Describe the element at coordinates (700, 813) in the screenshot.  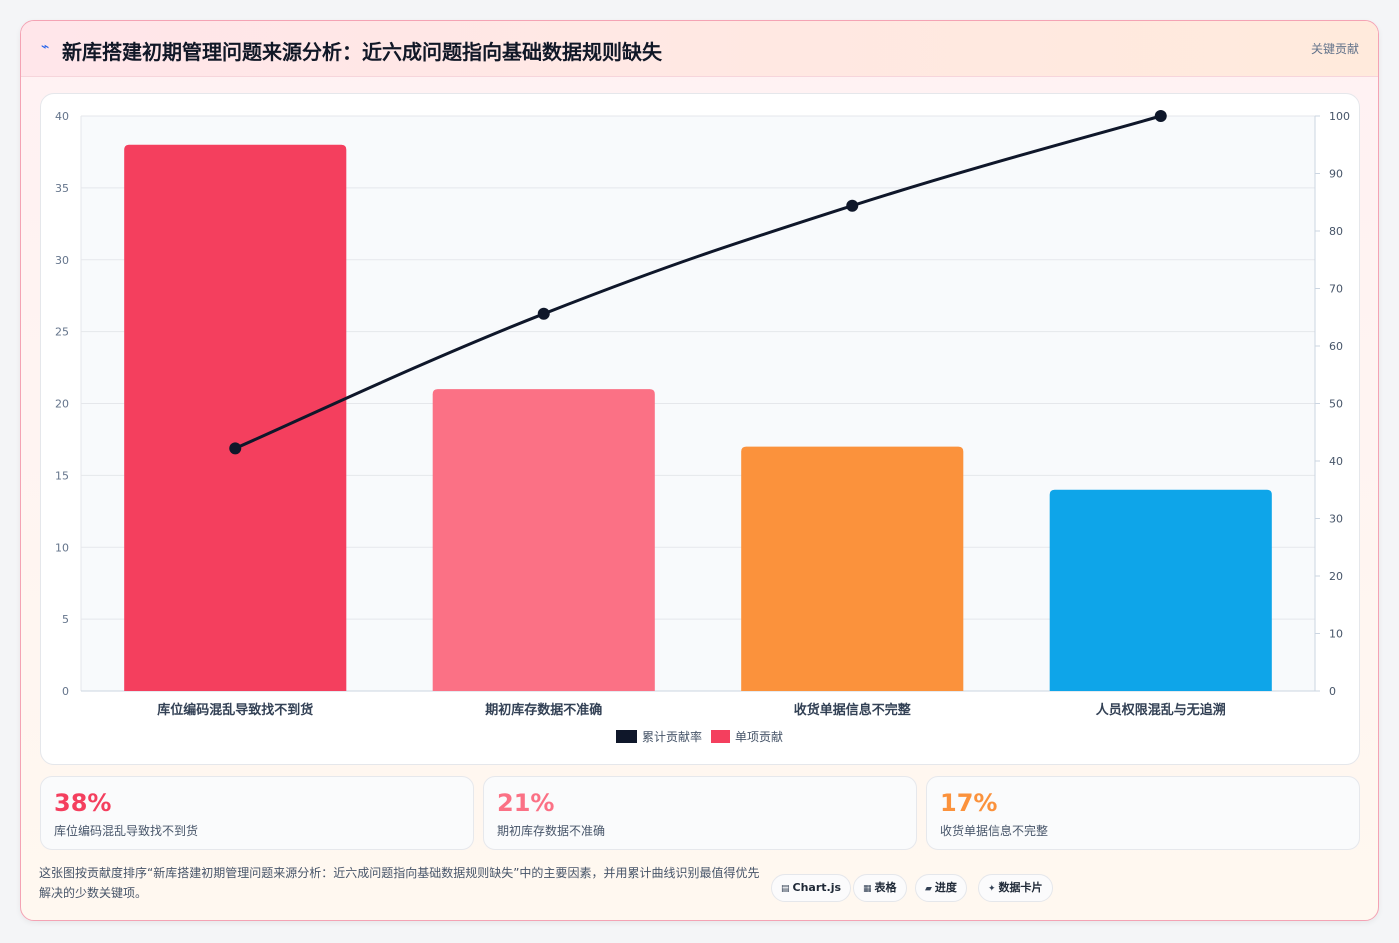
I see `stat-card-2: 21% 期初库存数据不准确` at that location.